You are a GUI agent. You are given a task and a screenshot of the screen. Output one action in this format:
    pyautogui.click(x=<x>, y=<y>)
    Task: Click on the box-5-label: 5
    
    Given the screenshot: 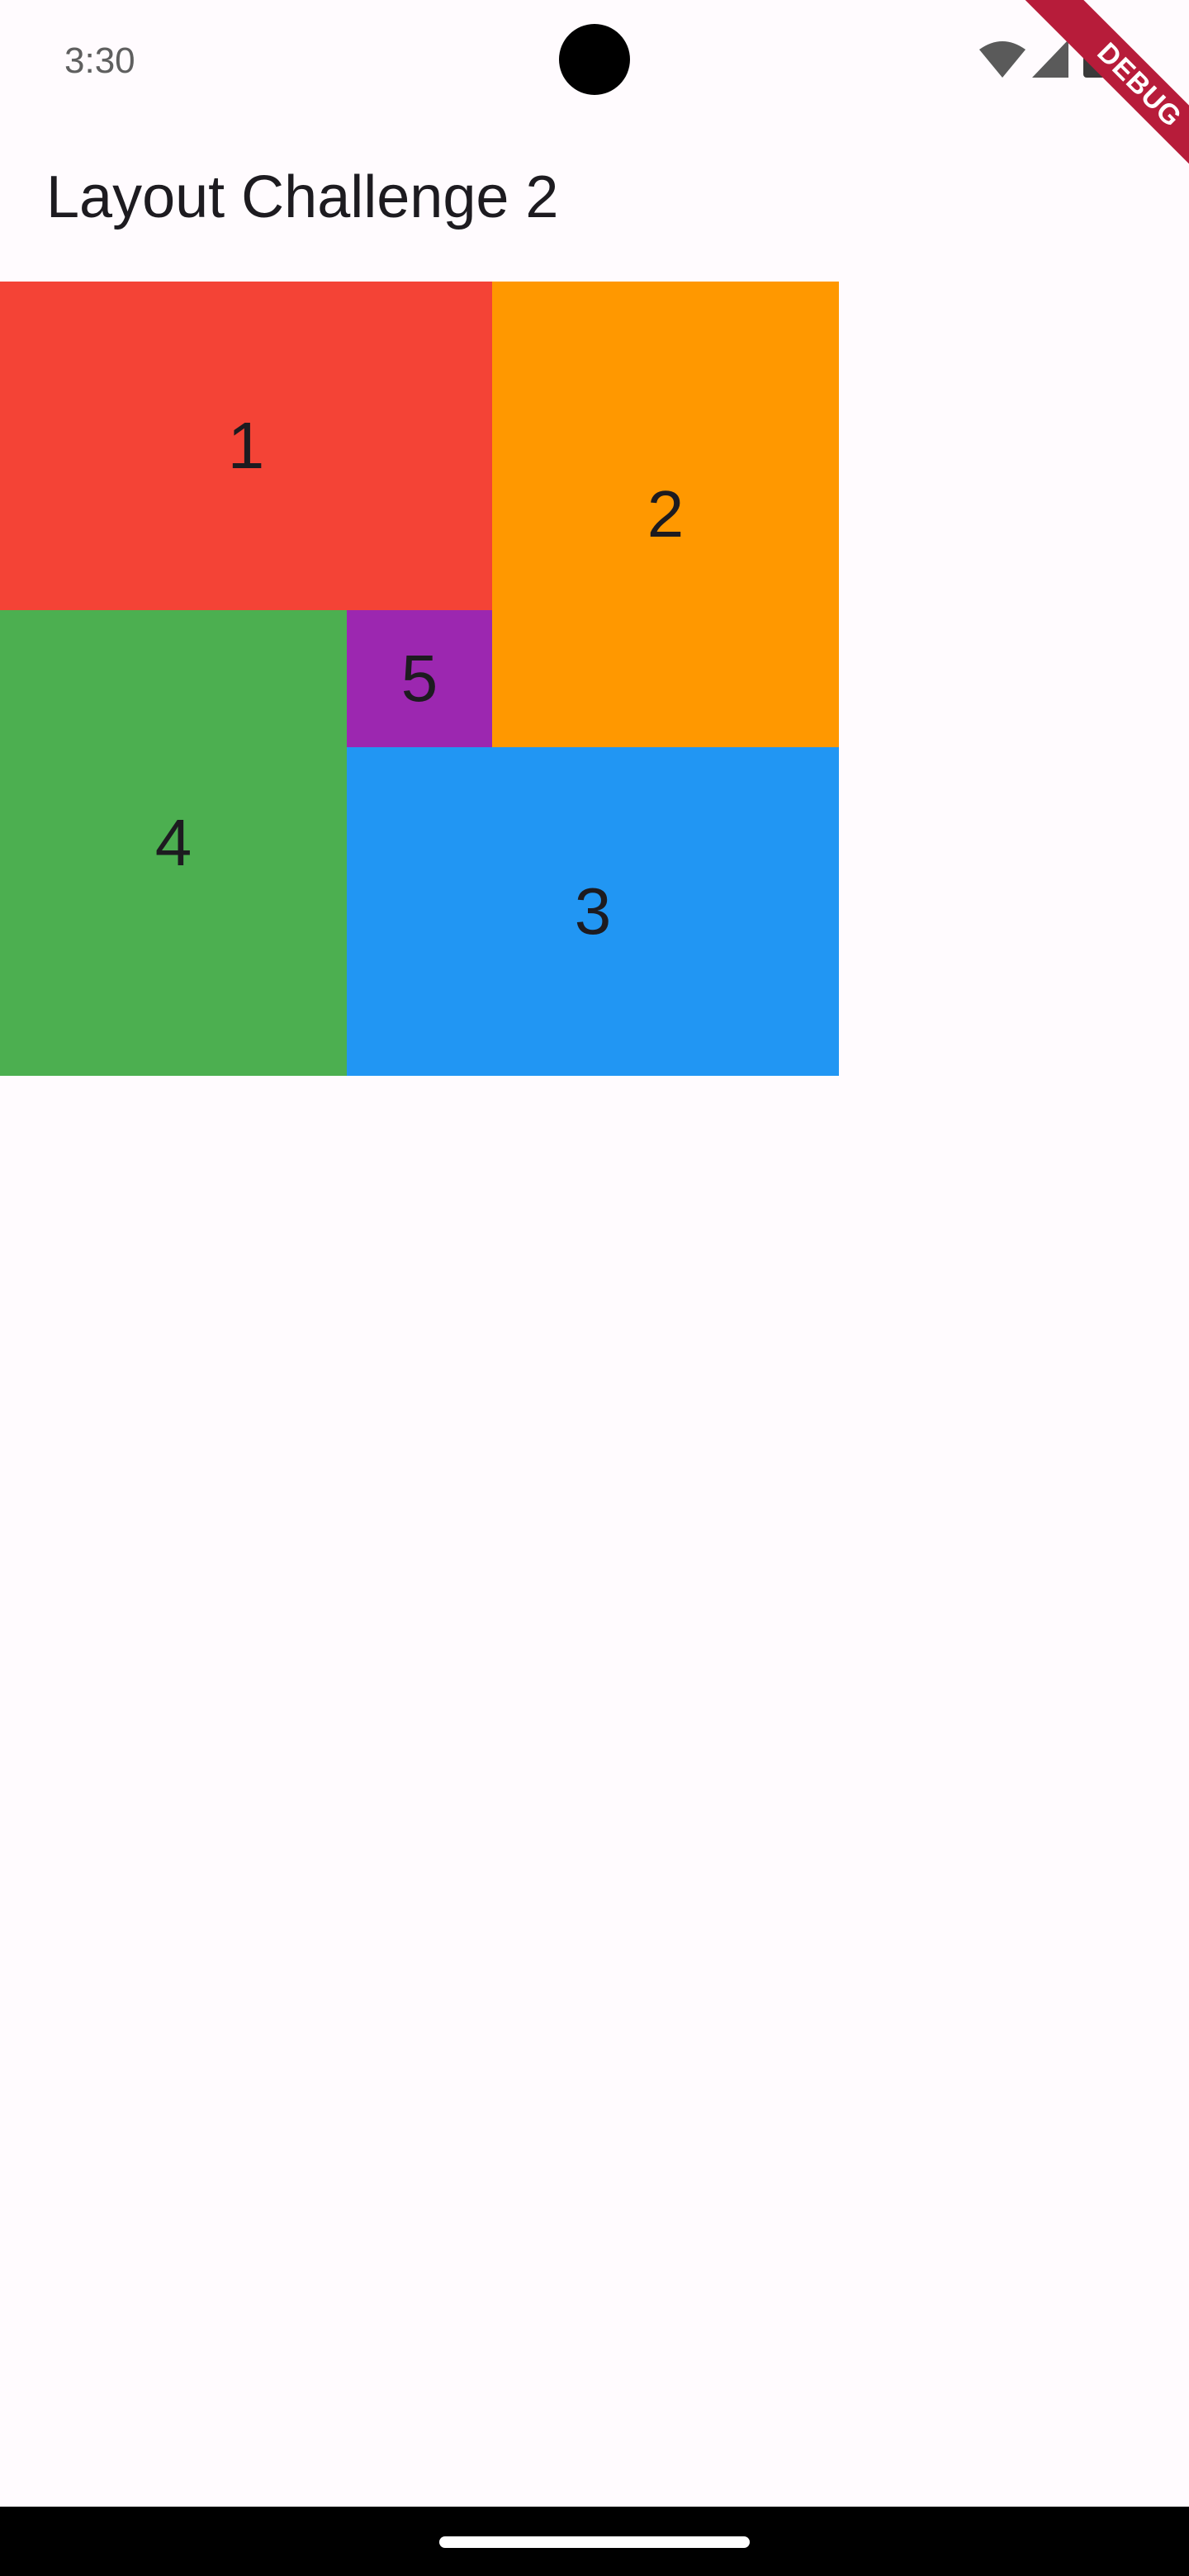 What is the action you would take?
    pyautogui.click(x=419, y=678)
    